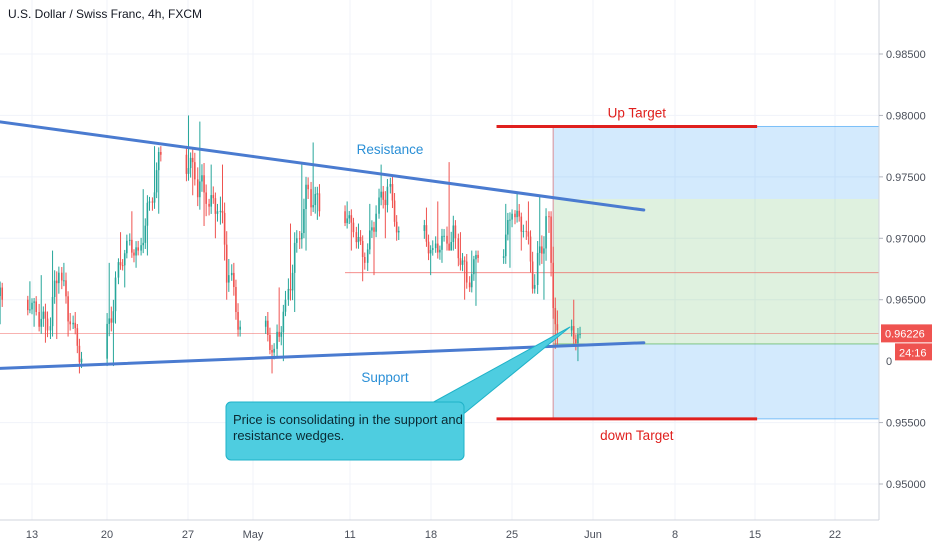  Describe the element at coordinates (323, 355) in the screenshot. I see `support-trendline` at that location.